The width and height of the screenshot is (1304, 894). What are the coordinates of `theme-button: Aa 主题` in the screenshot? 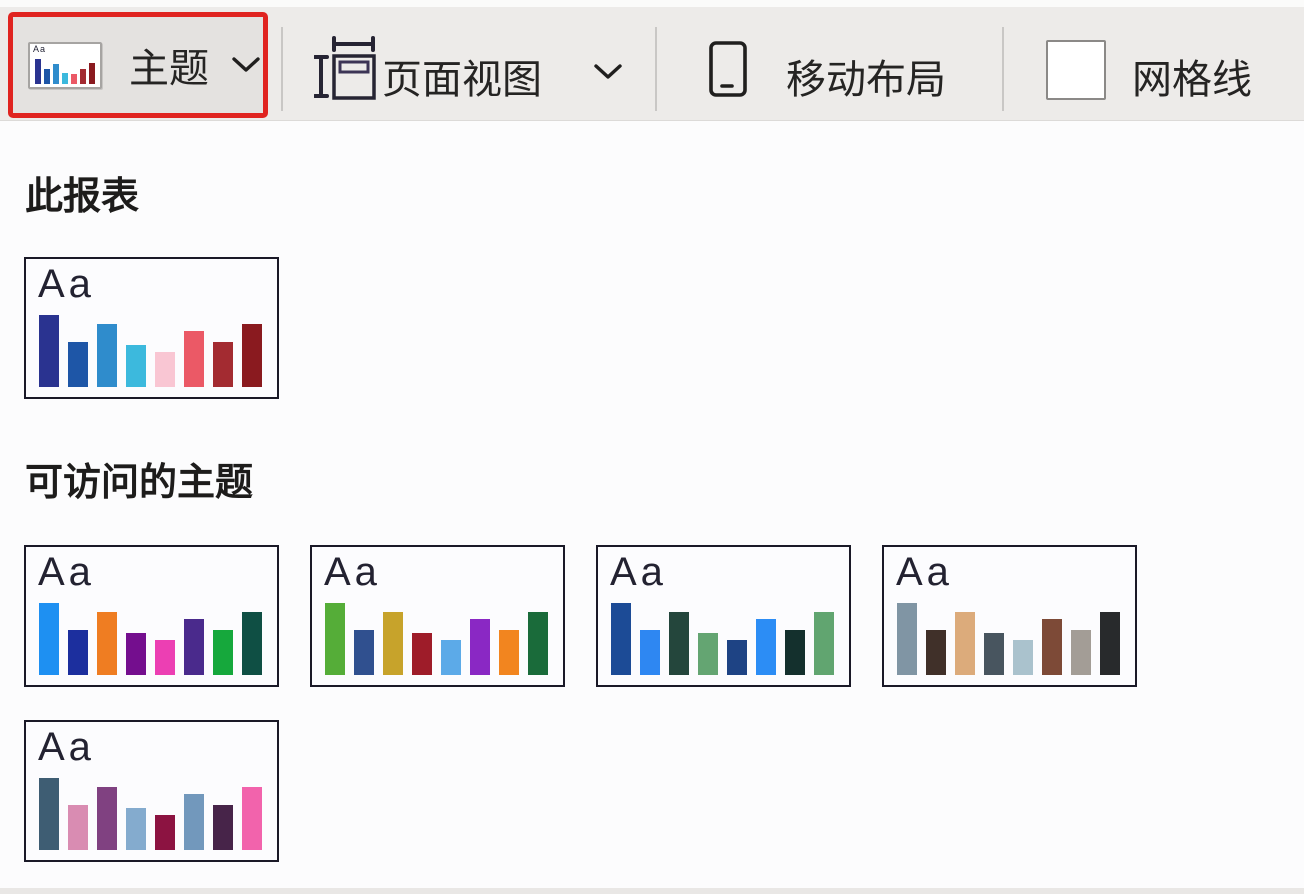 It's located at (138, 65).